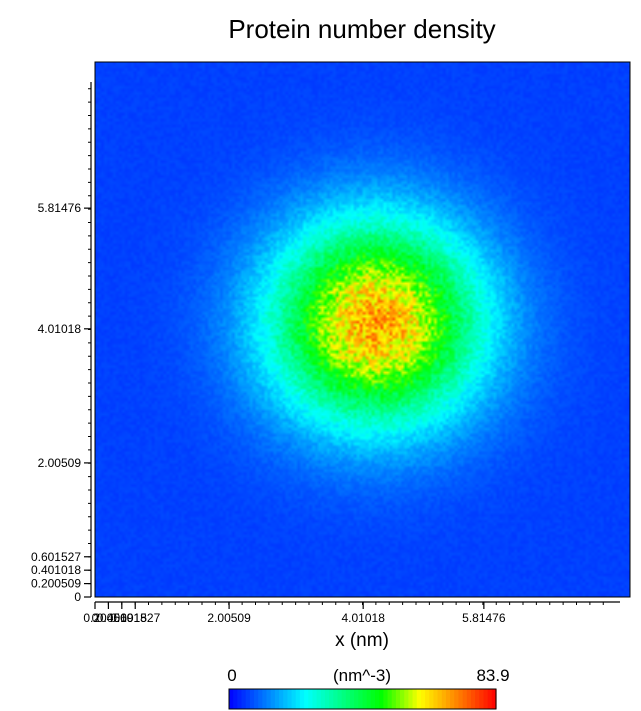 This screenshot has height=711, width=641. I want to click on y-tick-label: 4.01018, so click(60, 329).